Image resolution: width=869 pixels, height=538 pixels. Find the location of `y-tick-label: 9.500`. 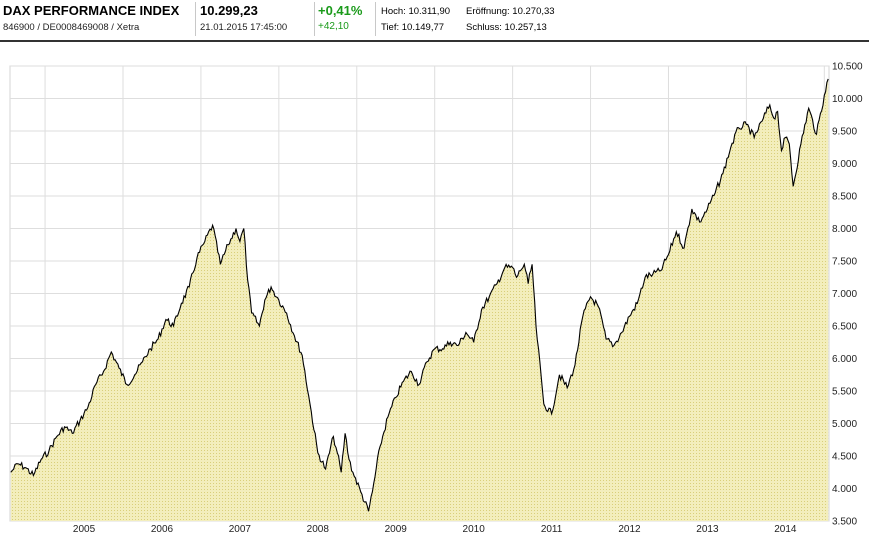

y-tick-label: 9.500 is located at coordinates (844, 132).